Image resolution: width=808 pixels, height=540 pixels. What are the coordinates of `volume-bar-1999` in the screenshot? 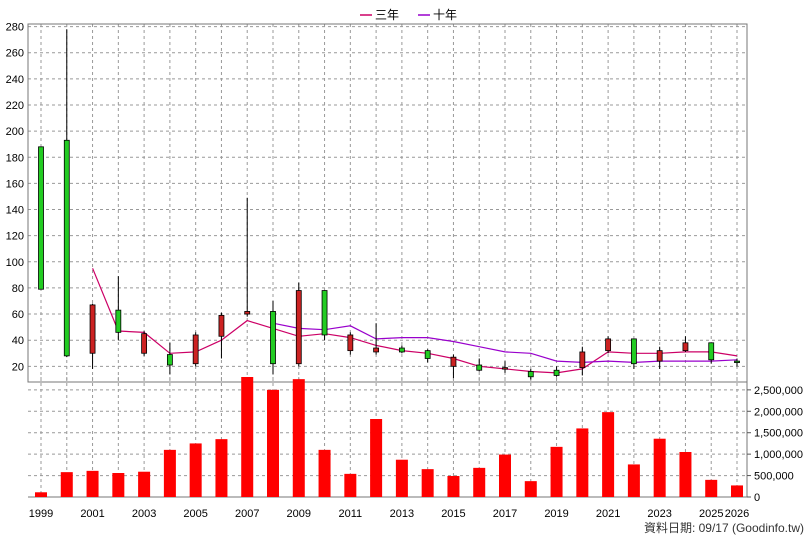 It's located at (41, 494).